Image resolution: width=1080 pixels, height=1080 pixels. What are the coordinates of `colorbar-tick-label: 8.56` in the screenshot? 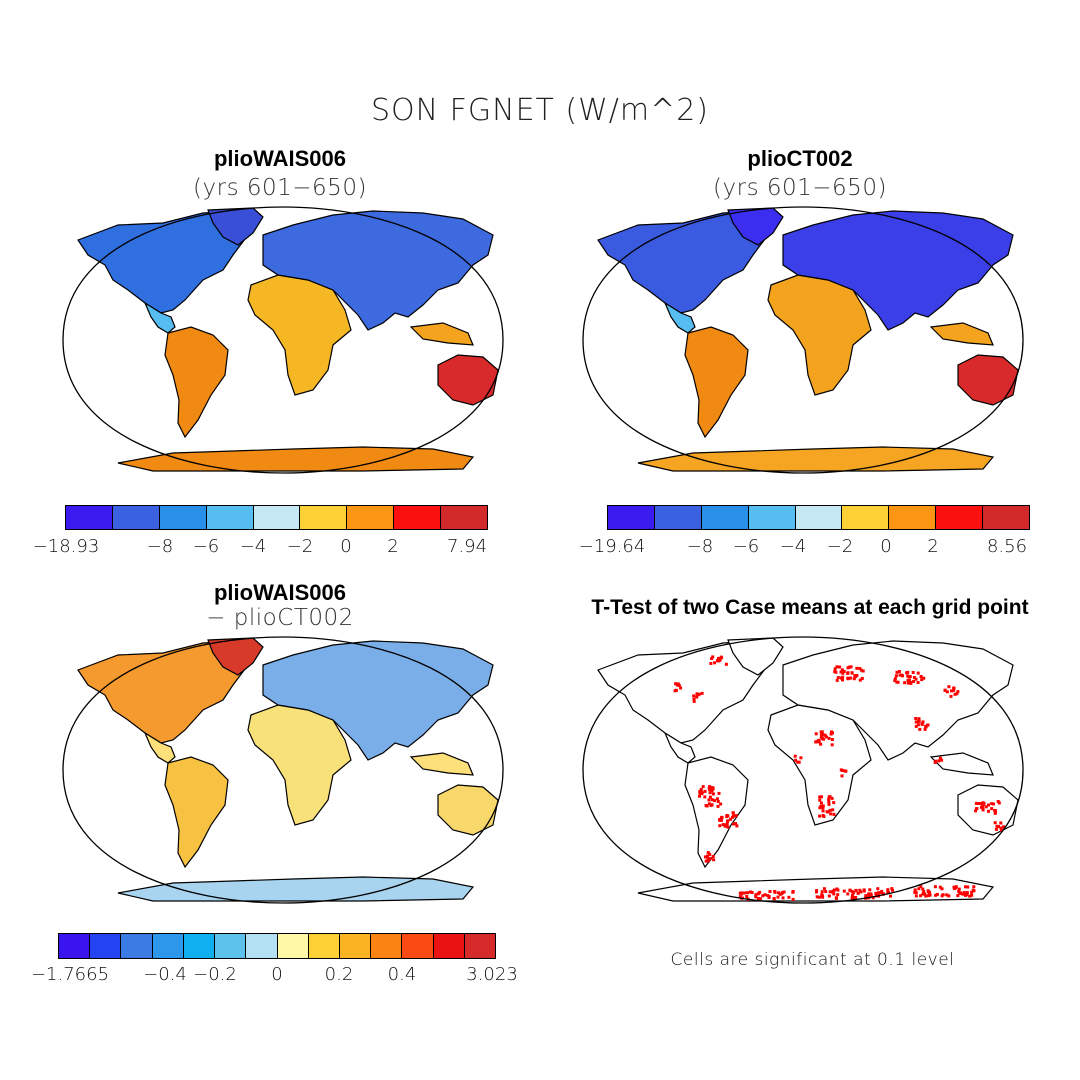 It's located at (1007, 546).